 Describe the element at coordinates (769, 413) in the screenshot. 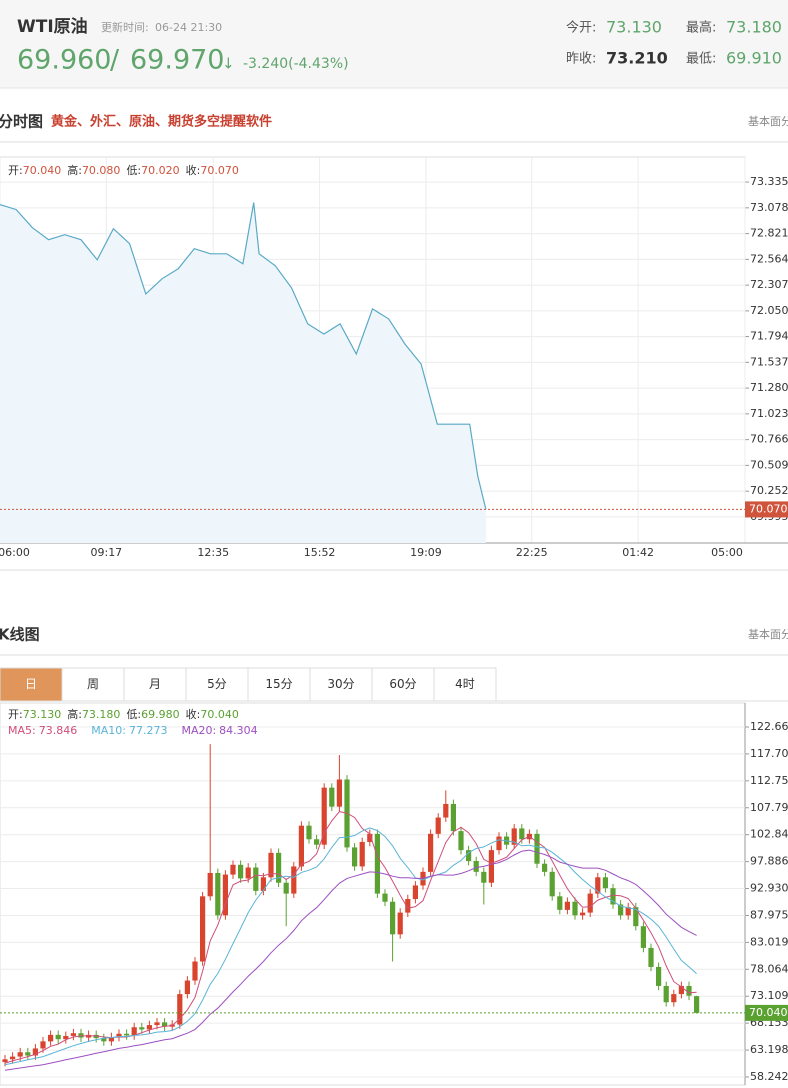

I see `y-tick-label: 71.023` at that location.